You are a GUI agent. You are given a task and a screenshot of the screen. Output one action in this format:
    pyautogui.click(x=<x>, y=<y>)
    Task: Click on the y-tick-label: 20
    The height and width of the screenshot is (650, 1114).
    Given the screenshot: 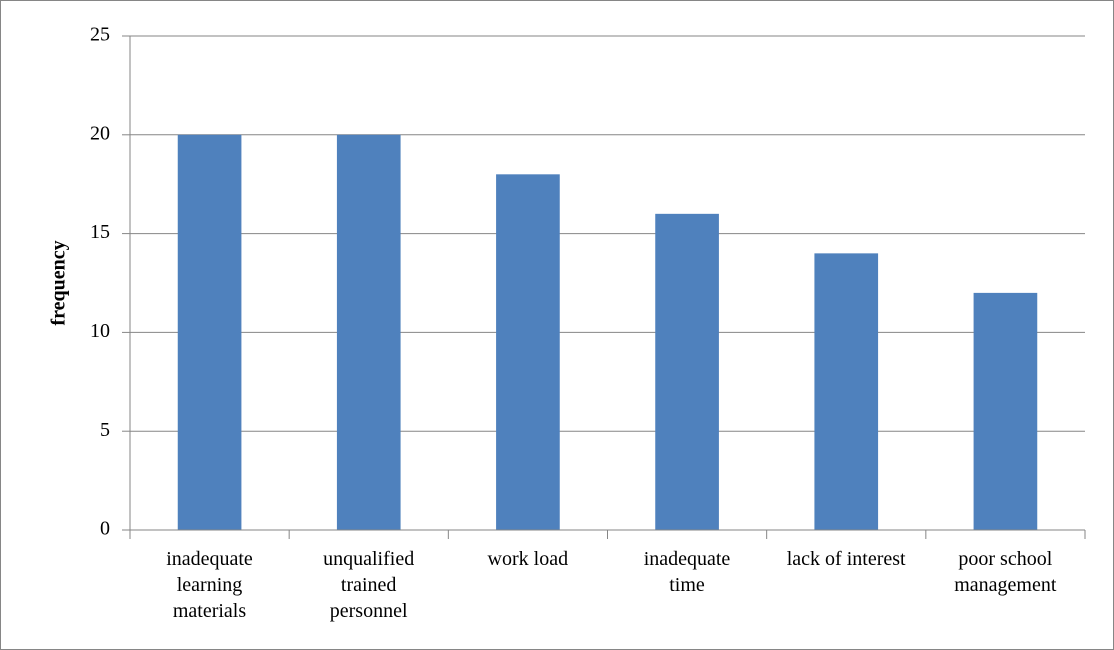 What is the action you would take?
    pyautogui.click(x=100, y=133)
    